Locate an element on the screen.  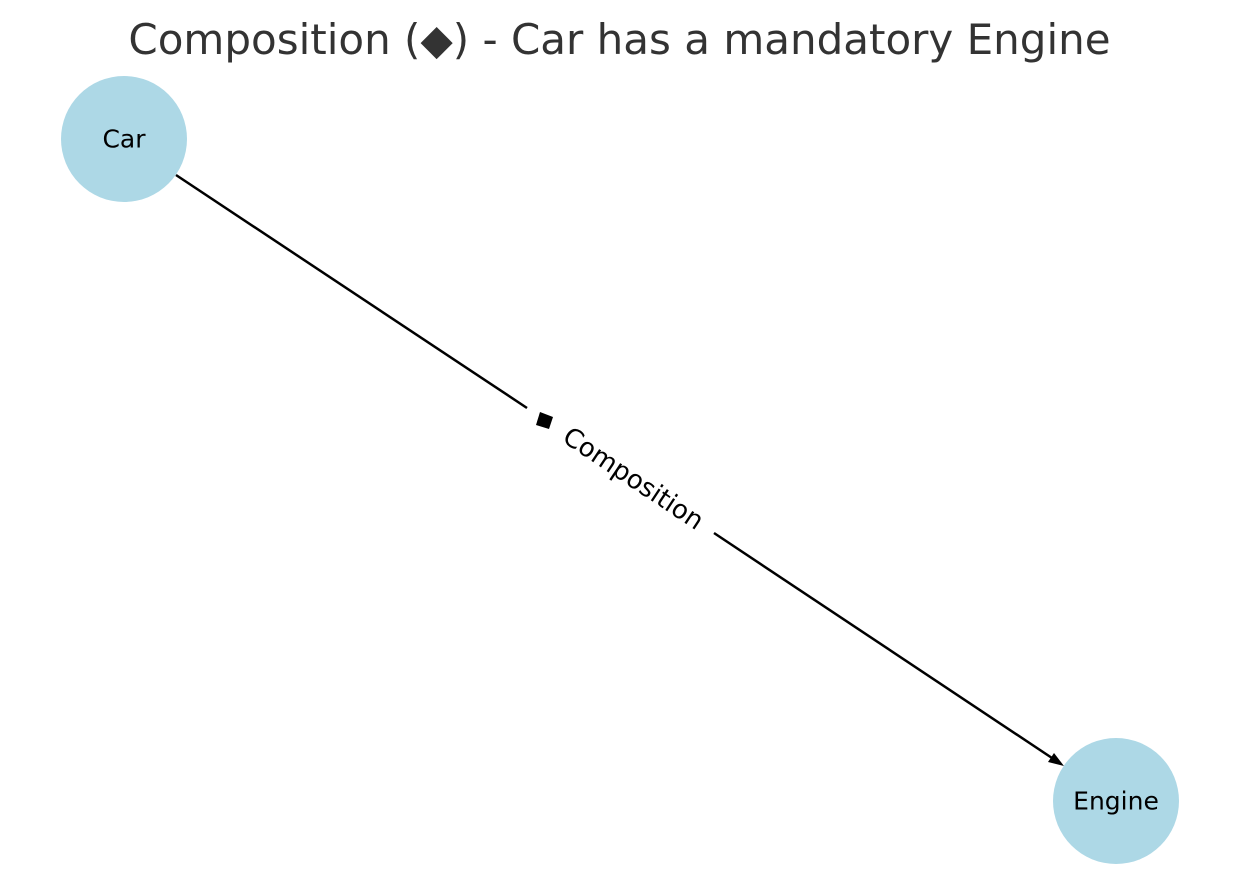
edge-label: Composition is located at coordinates (633, 479).